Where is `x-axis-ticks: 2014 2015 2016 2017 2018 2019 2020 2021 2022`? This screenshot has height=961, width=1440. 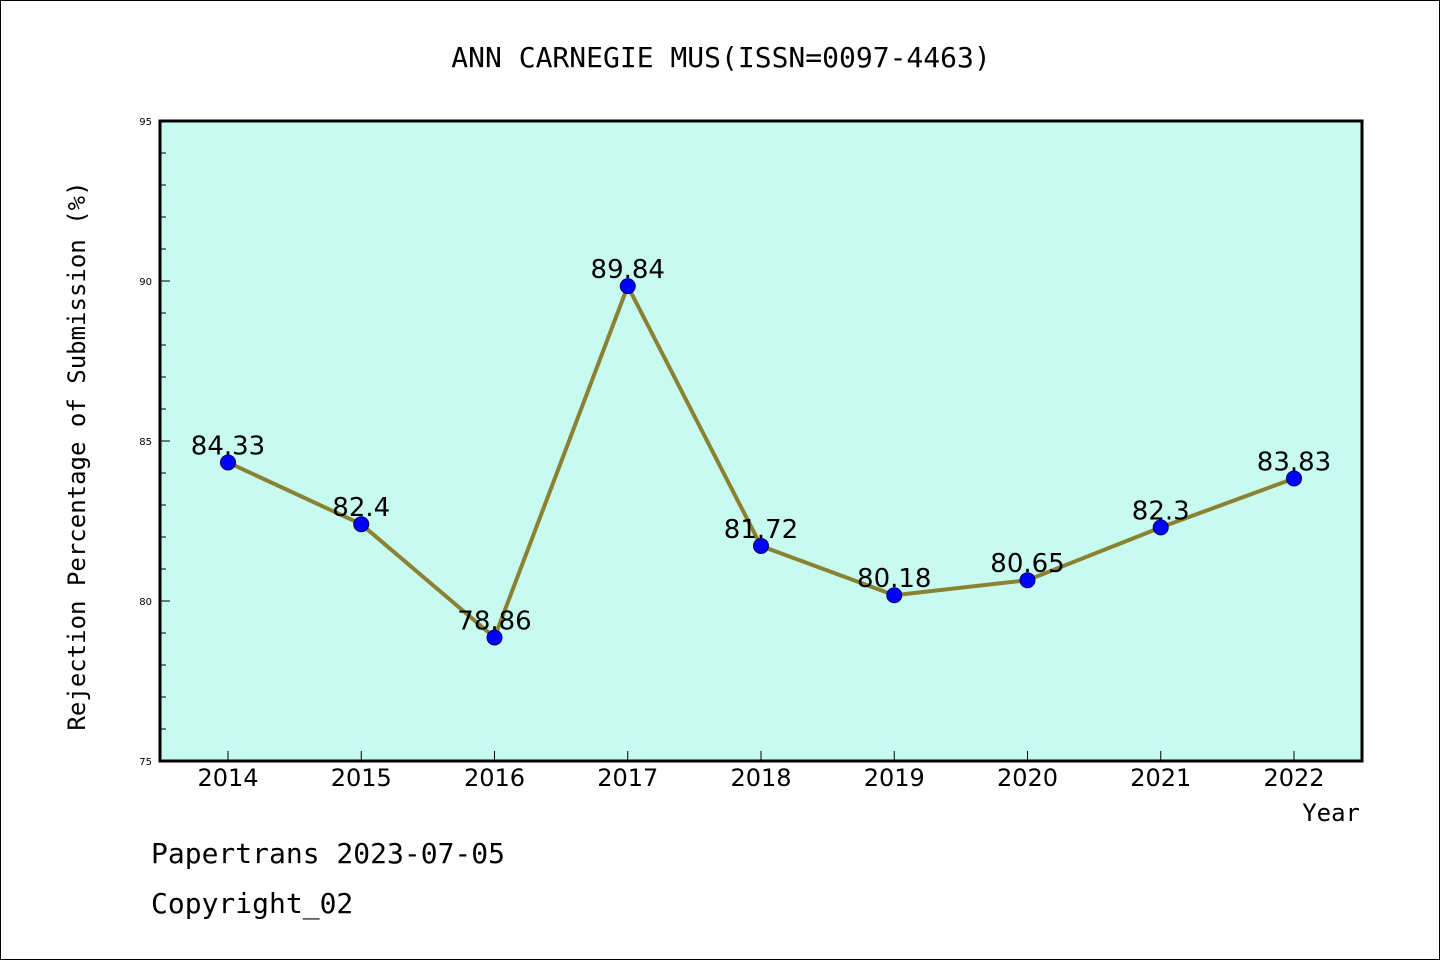 x-axis-ticks: 2014 2015 2016 2017 2018 2019 2020 2021 2022 is located at coordinates (761, 771).